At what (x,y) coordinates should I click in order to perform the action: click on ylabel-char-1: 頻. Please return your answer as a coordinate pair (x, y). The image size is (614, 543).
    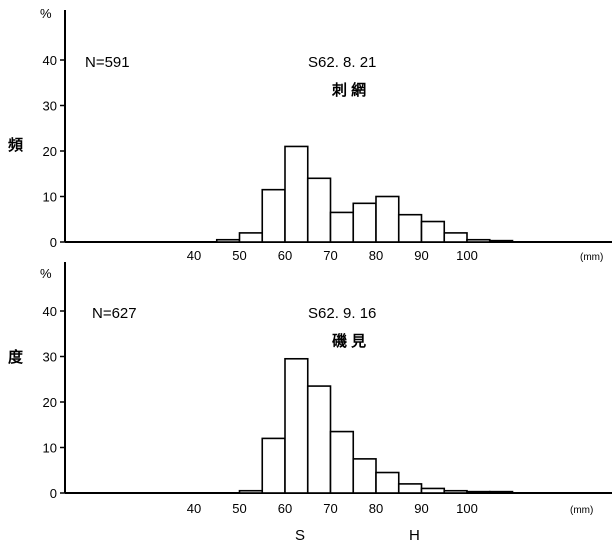
    Looking at the image, I should click on (15, 145).